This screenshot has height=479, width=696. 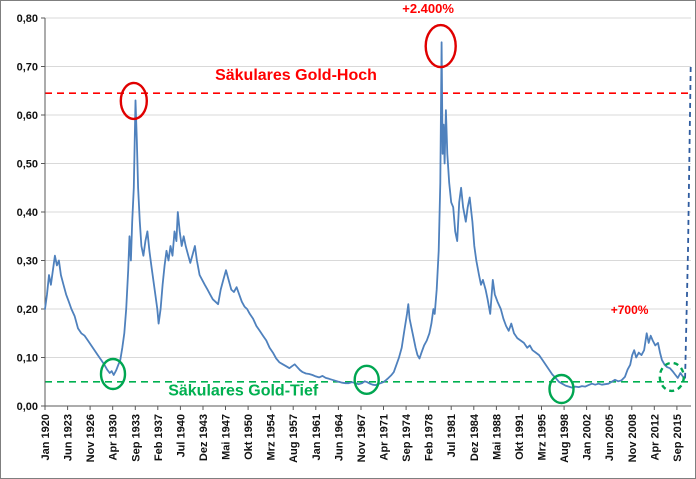 I want to click on x-tick-label: Jan 2002, so click(x=588, y=437).